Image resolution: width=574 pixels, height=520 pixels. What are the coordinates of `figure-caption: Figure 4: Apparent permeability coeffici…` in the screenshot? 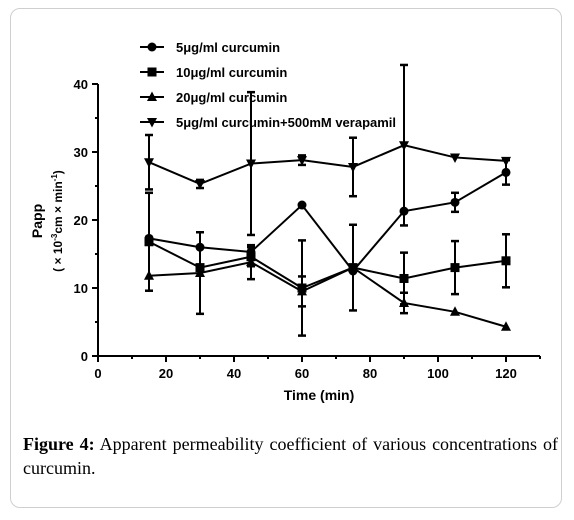 It's located at (290, 456).